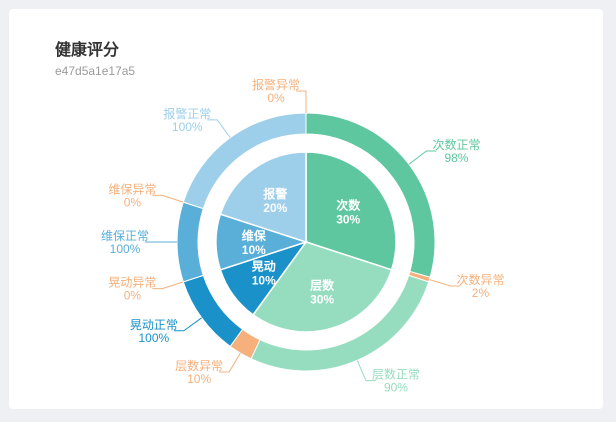 The image size is (616, 422). What do you see at coordinates (125, 236) in the screenshot?
I see `outer-slice-label-6: 维保正常` at bounding box center [125, 236].